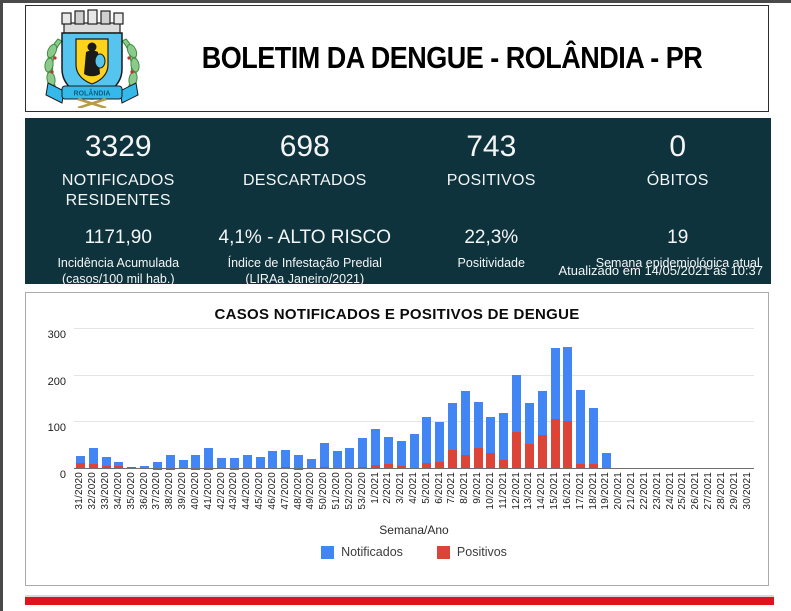 The width and height of the screenshot is (791, 611). Describe the element at coordinates (56, 428) in the screenshot. I see `y-tick-100: 100` at that location.